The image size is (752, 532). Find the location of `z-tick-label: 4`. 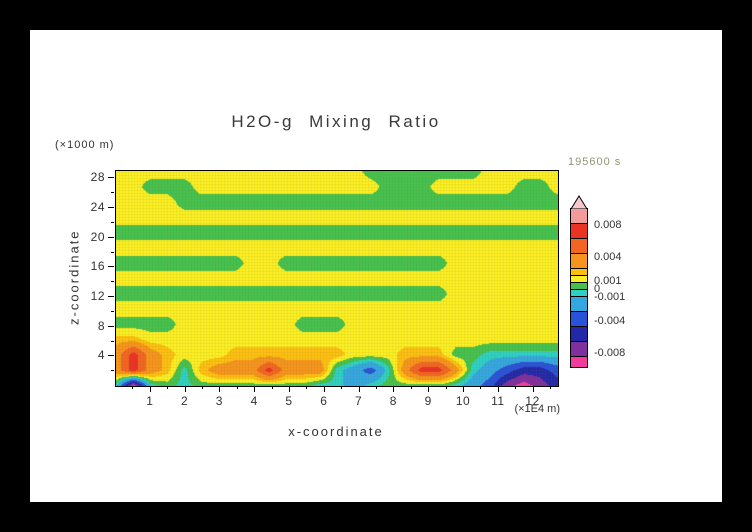

z-tick-label: 4 is located at coordinates (101, 355).